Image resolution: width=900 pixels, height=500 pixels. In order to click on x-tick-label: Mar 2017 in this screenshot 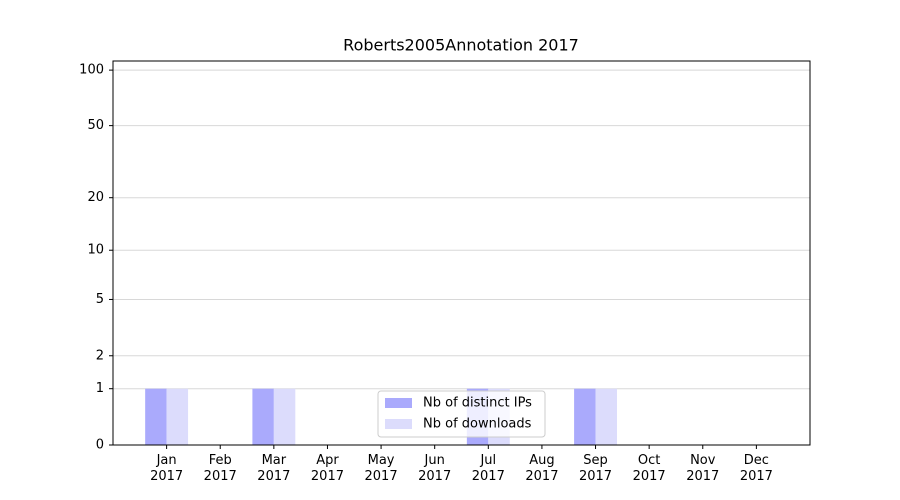, I will do `click(274, 468)`.